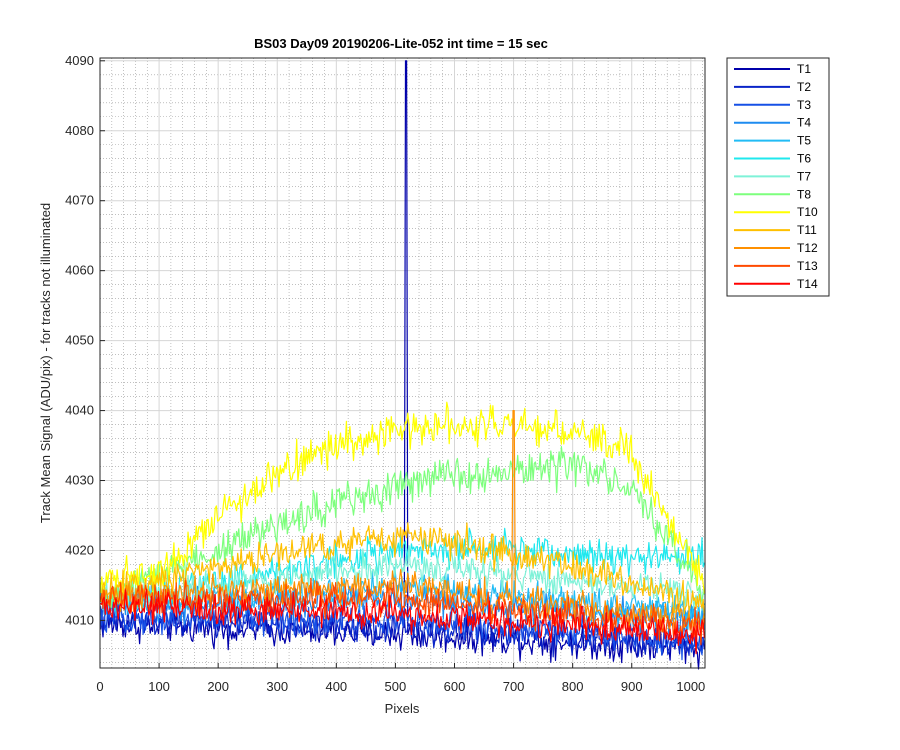  Describe the element at coordinates (690, 686) in the screenshot. I see `x-tick-label: 1000` at that location.